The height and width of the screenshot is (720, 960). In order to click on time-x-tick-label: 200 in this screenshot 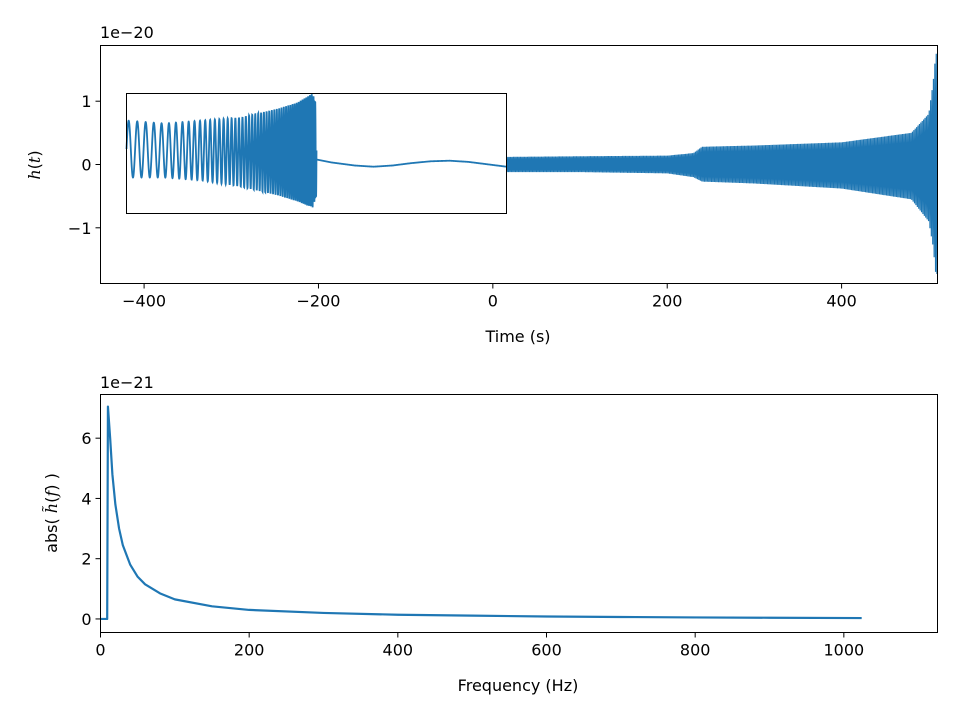, I will do `click(667, 301)`.